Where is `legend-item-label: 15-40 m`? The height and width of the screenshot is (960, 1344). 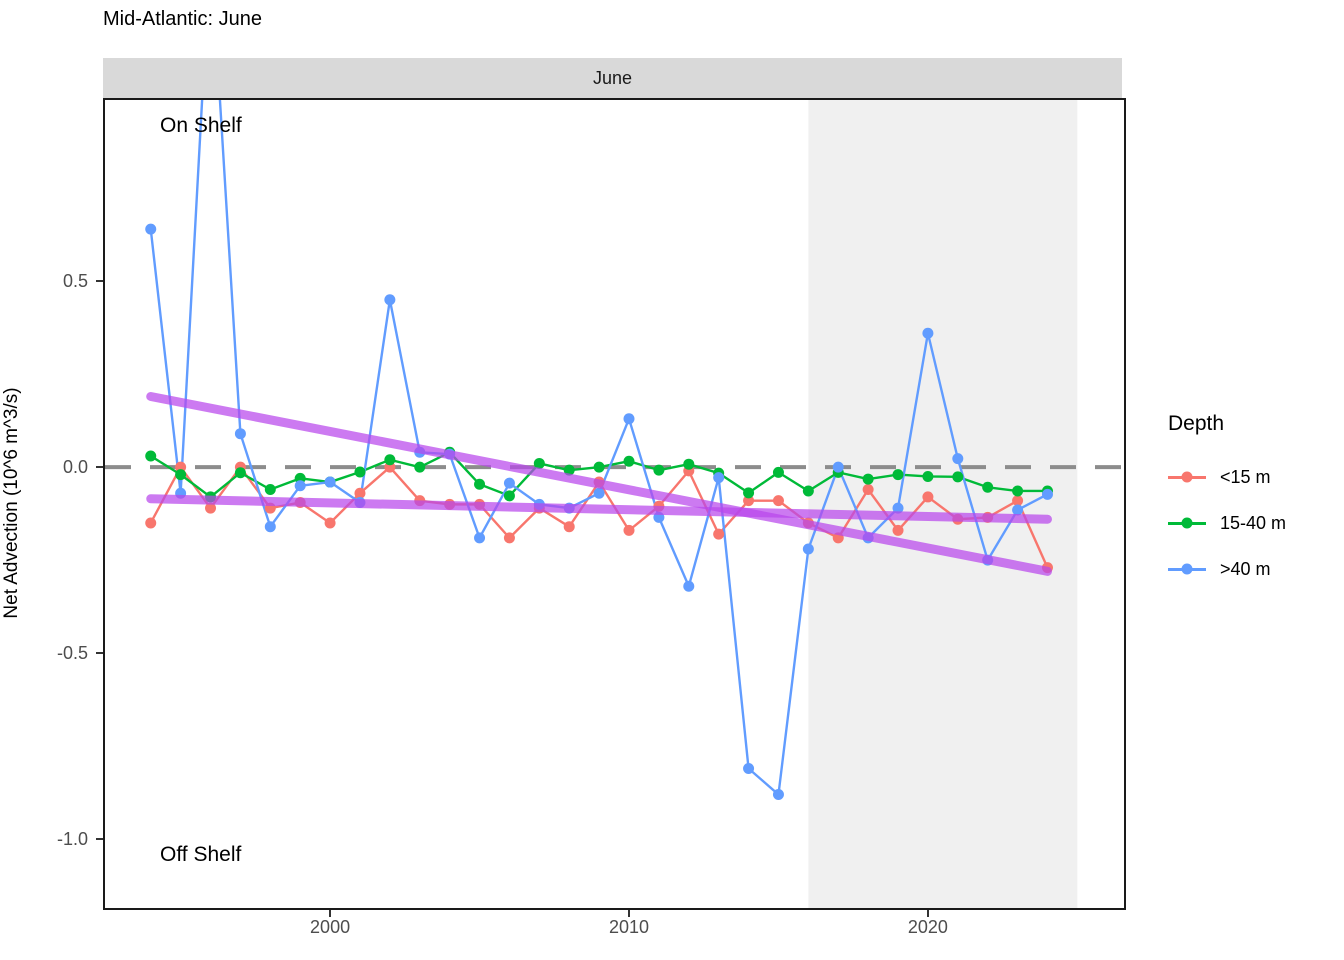 legend-item-label: 15-40 m is located at coordinates (1253, 522).